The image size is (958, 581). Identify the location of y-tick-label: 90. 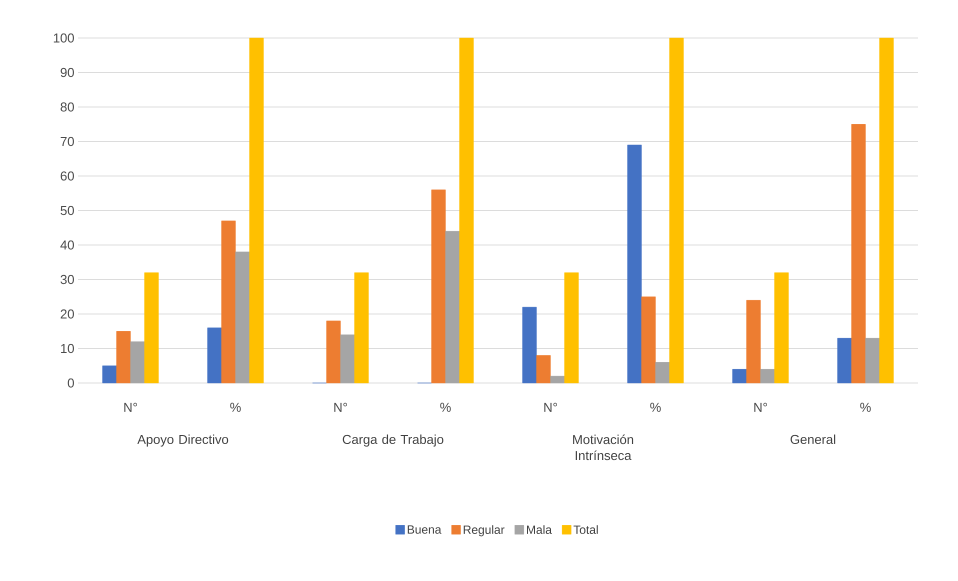
(67, 73).